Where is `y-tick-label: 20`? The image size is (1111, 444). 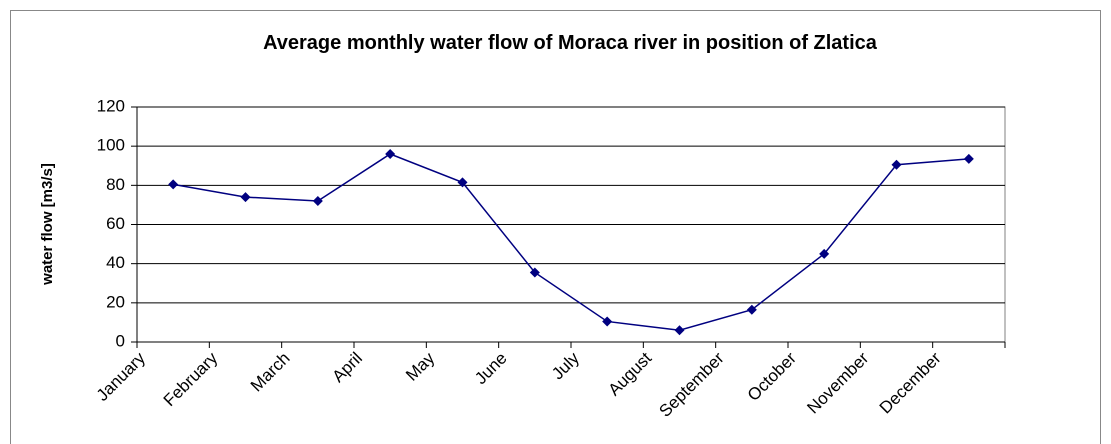
y-tick-label: 20 is located at coordinates (115, 301).